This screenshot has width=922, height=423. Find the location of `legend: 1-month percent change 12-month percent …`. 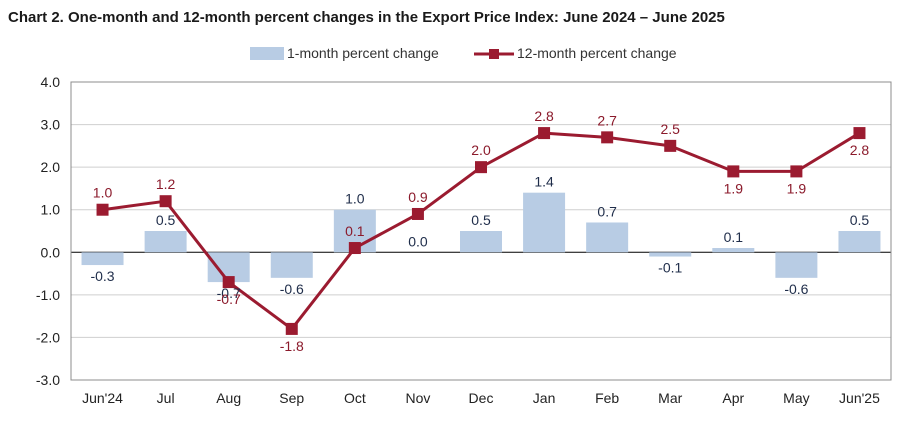

legend: 1-month percent change 12-month percent … is located at coordinates (463, 53).